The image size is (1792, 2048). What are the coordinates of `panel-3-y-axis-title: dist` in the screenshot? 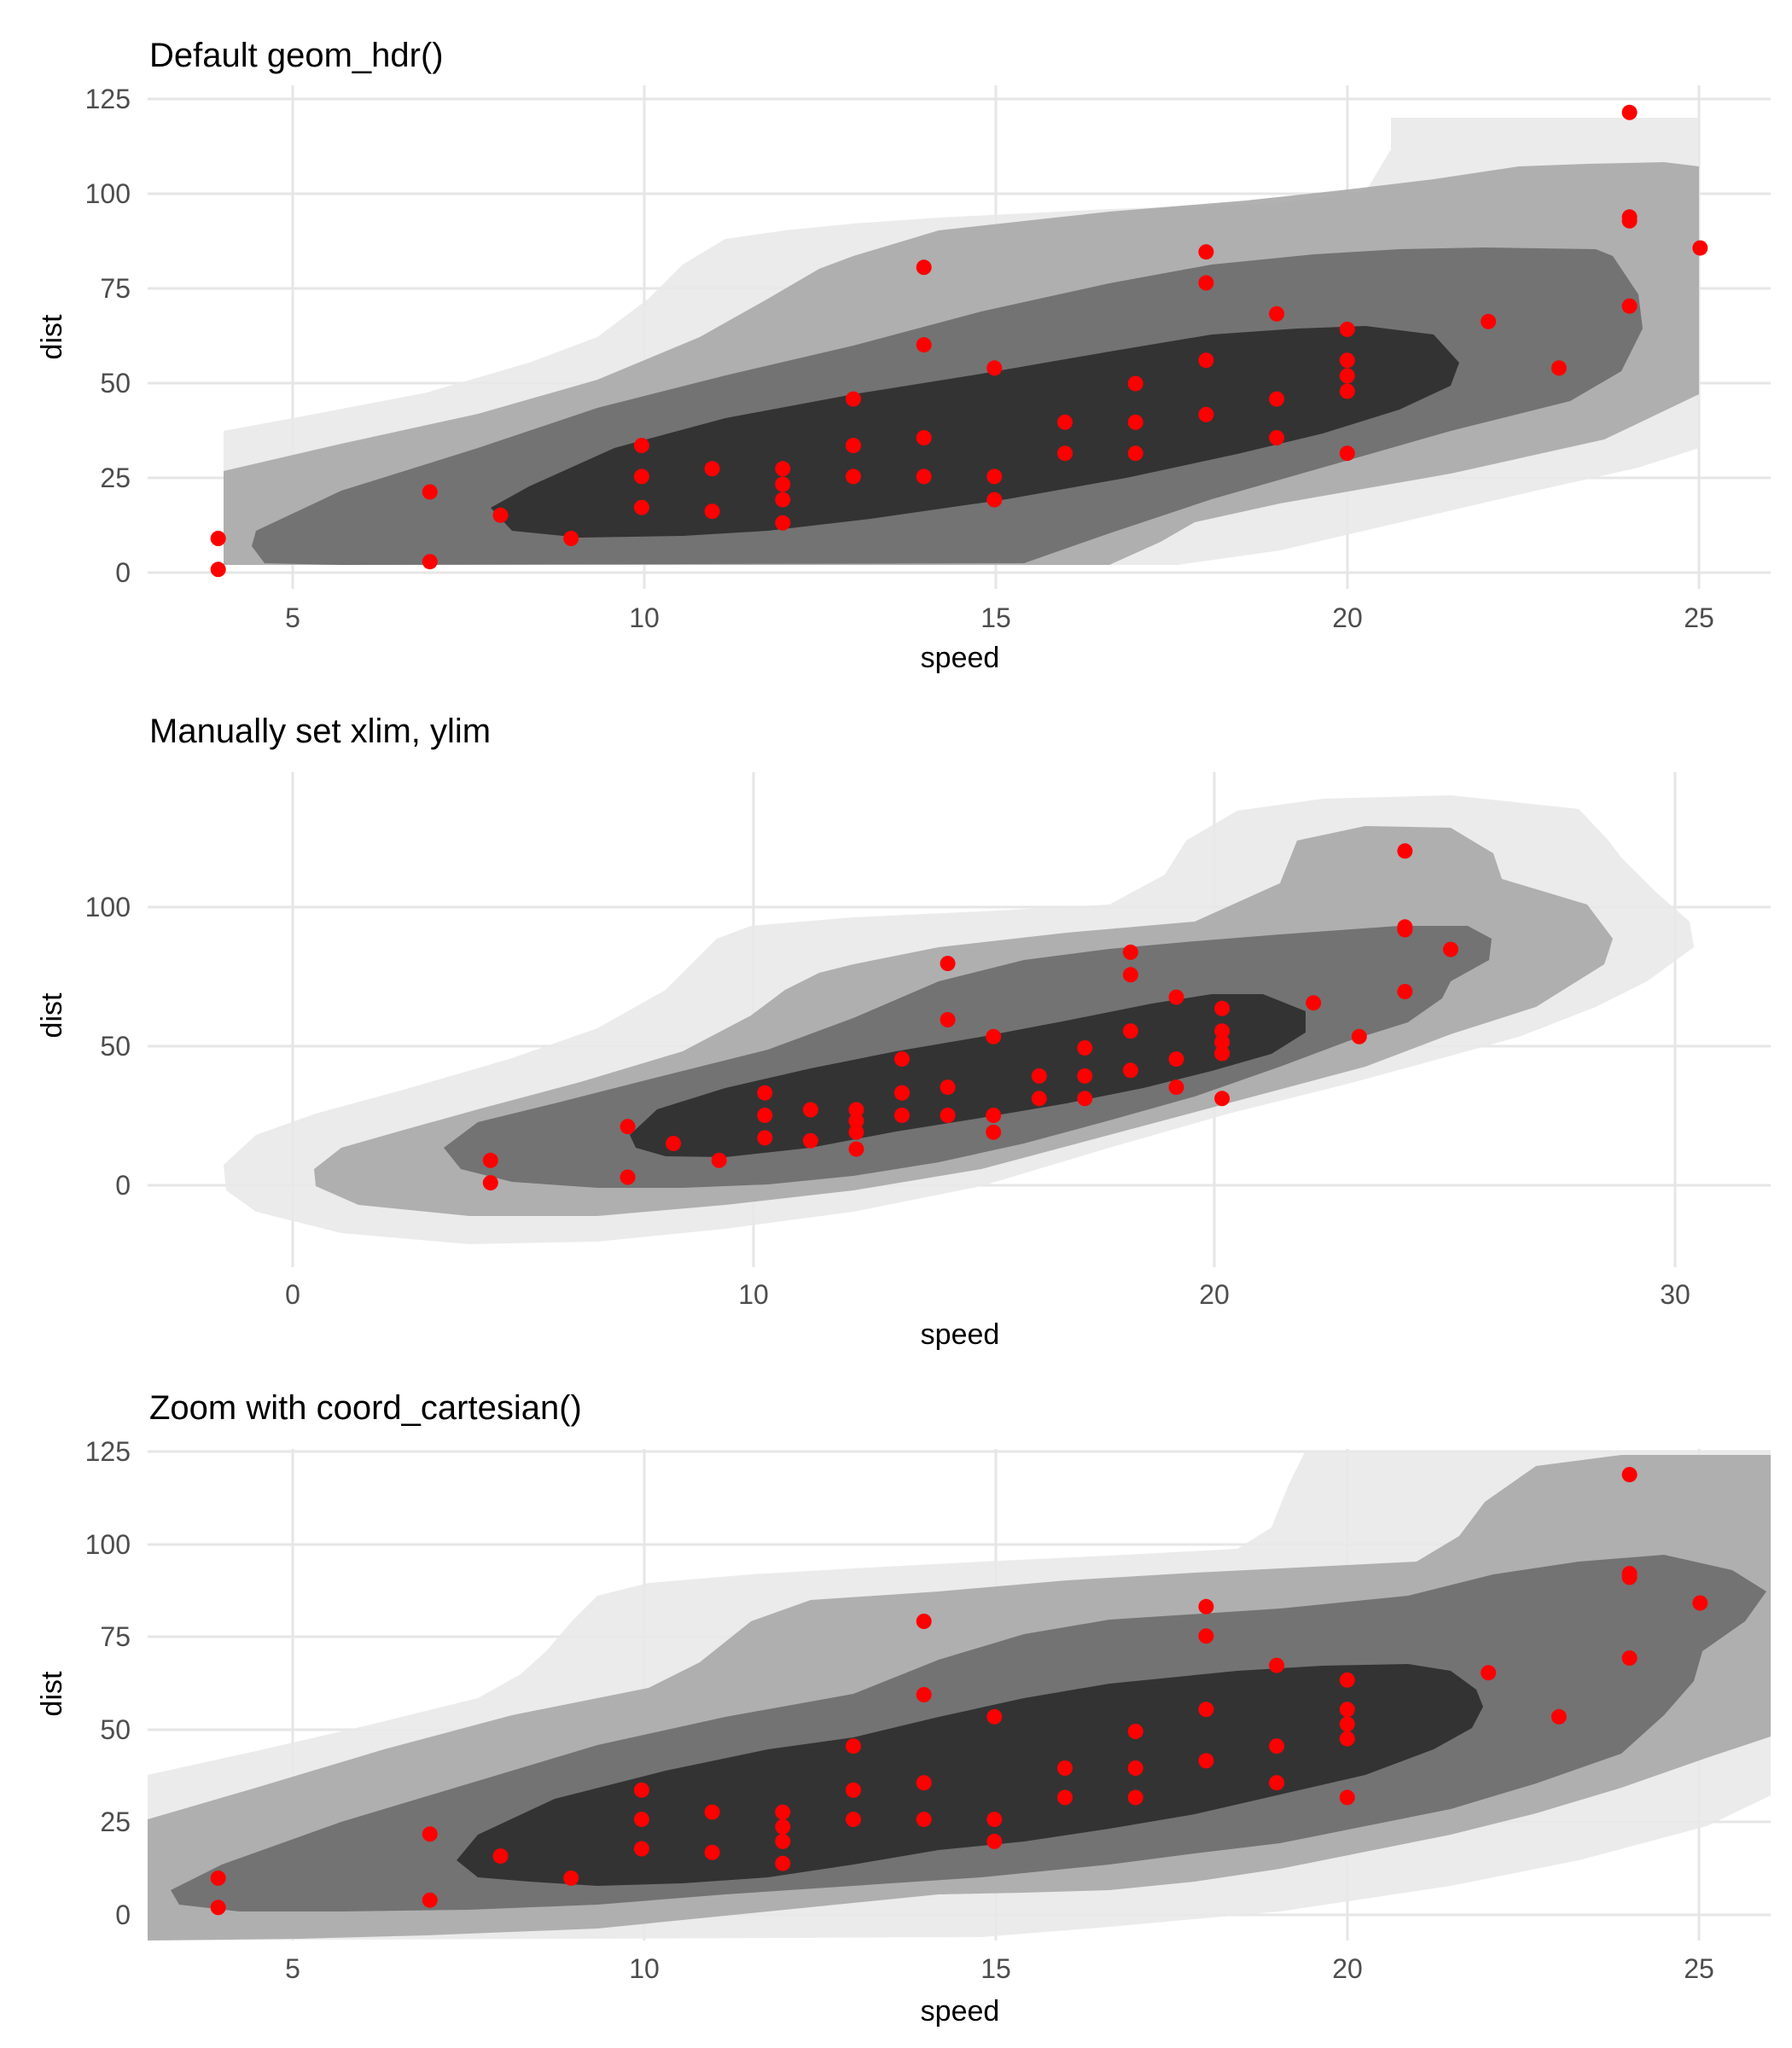 It's located at (52, 1693).